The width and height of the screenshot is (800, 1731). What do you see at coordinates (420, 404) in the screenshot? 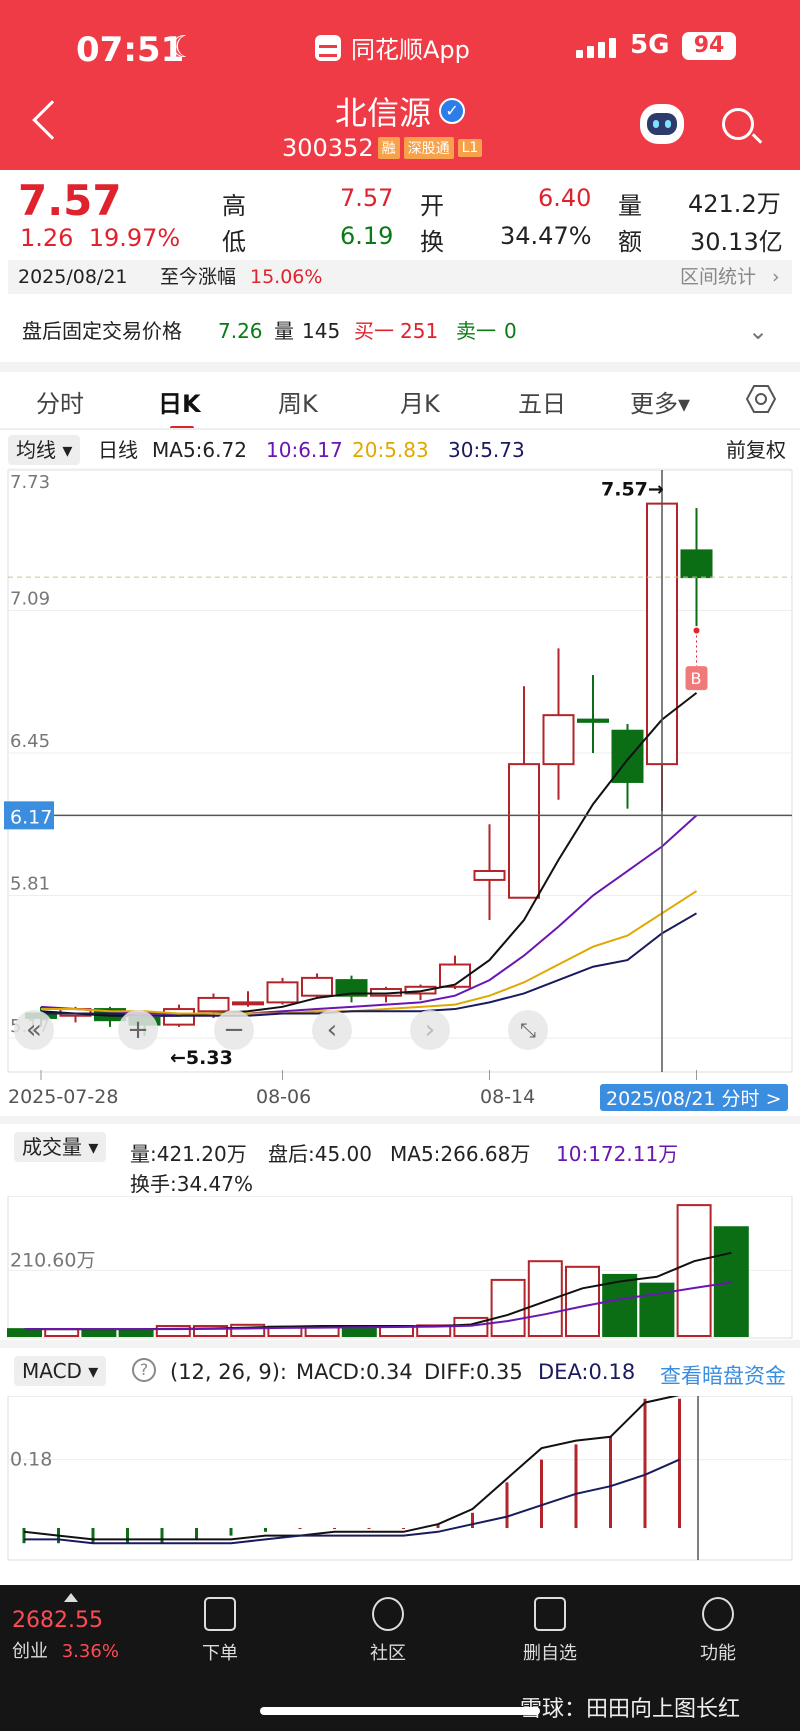
I see `tab-monthly-k: 月K` at bounding box center [420, 404].